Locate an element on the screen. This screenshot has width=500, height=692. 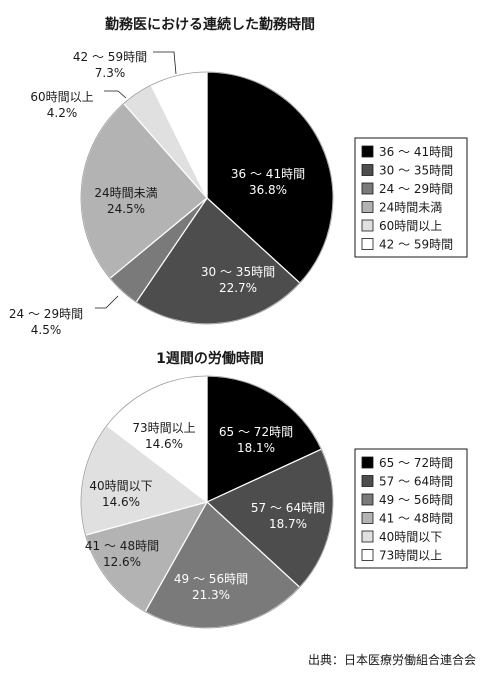
slice-label: 24 ～ 29時間 is located at coordinates (46, 314).